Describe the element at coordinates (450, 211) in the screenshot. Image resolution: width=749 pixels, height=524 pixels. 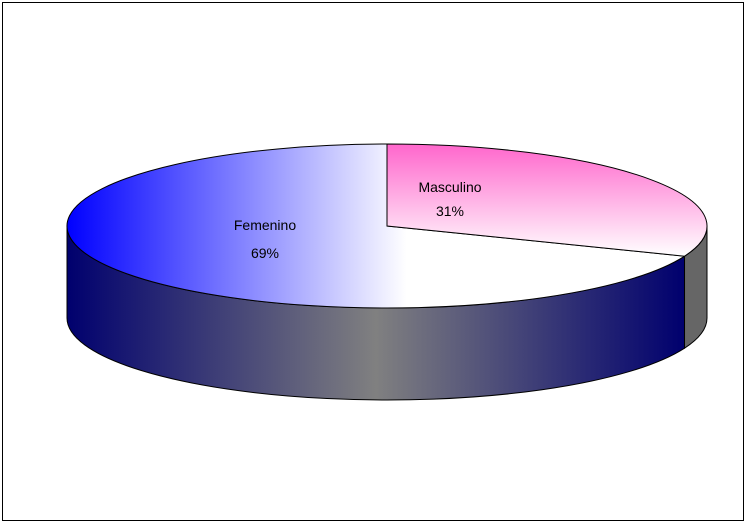
I see `masculino-percent: 31%` at that location.